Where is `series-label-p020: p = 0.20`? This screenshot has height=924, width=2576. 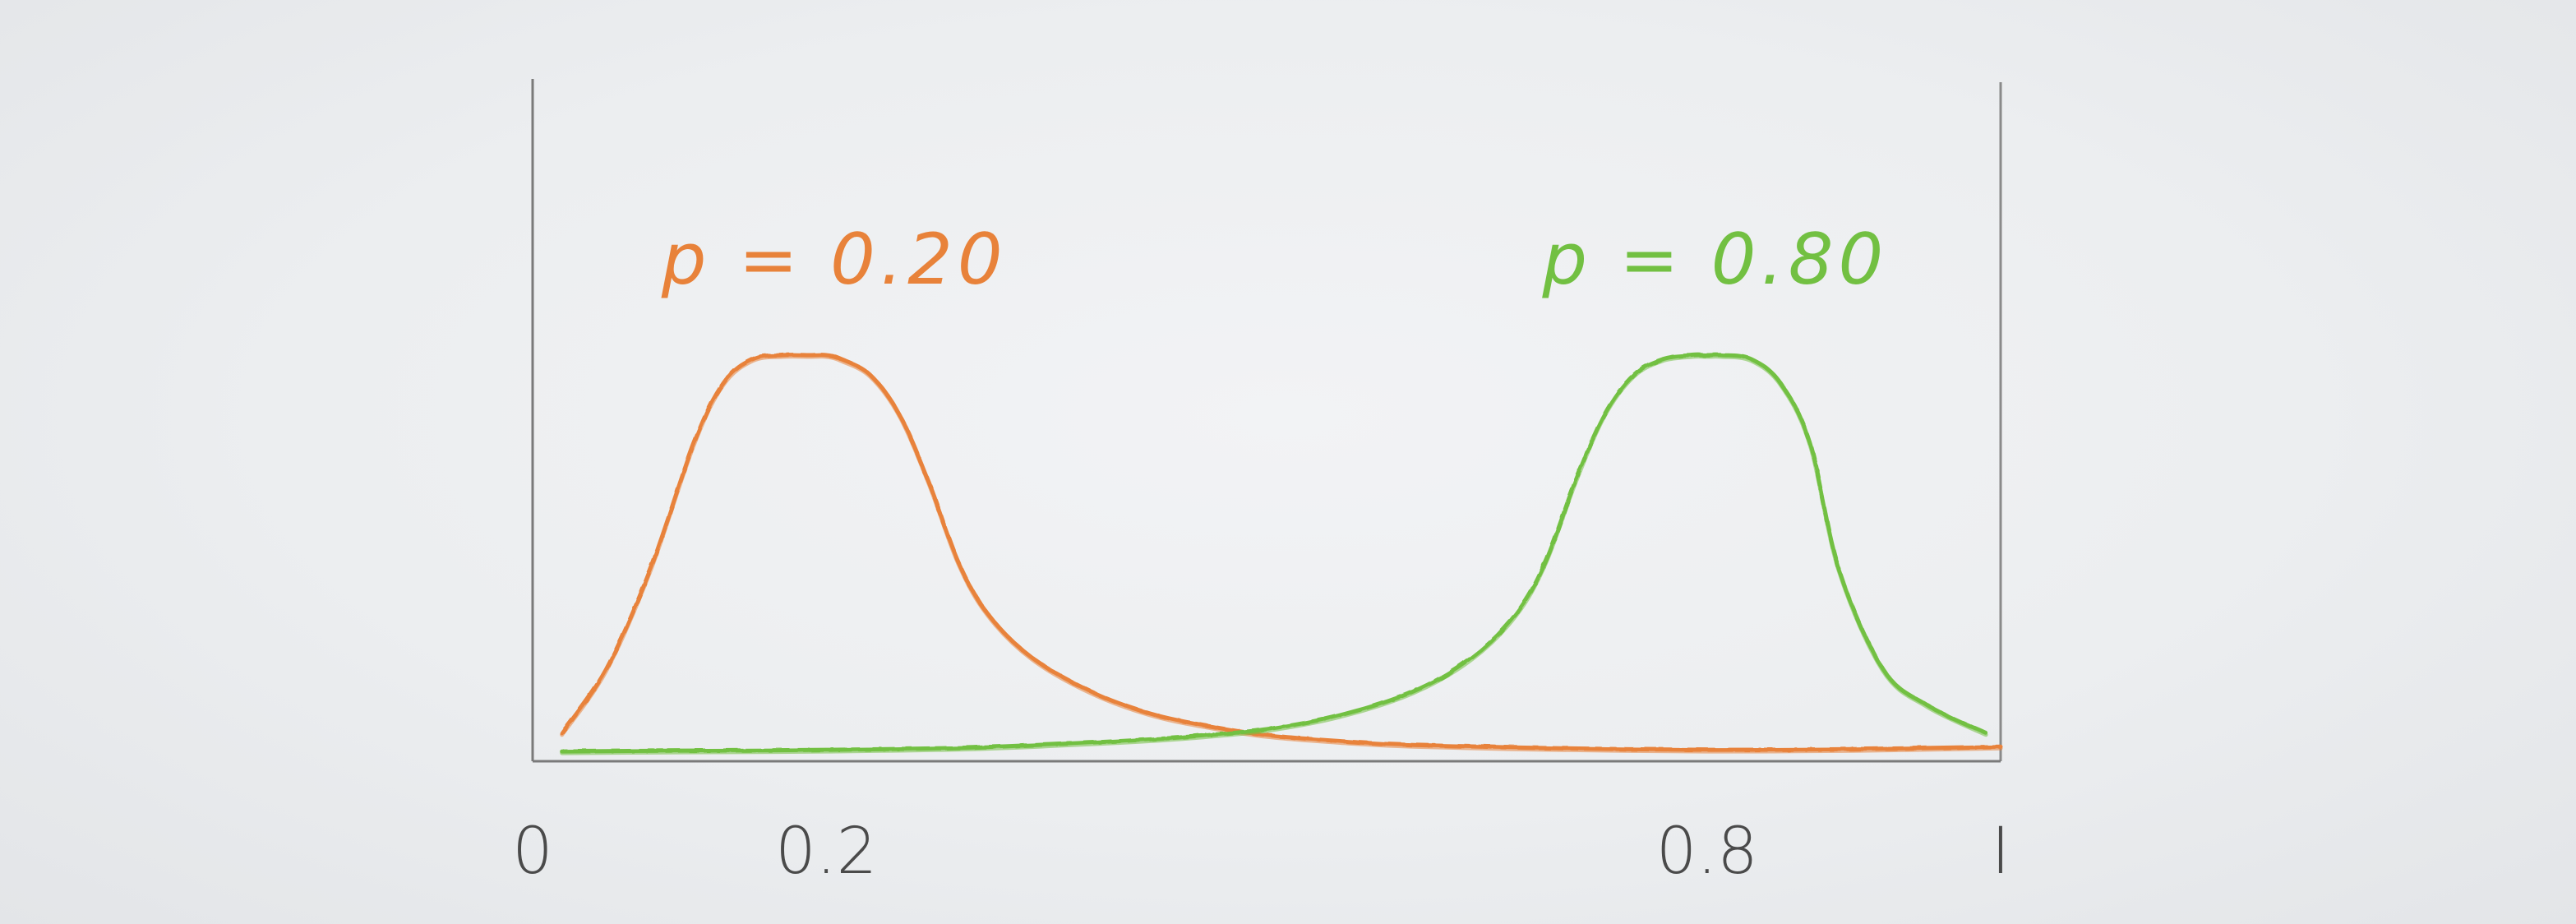
series-label-p020: p = 0.20 is located at coordinates (834, 260).